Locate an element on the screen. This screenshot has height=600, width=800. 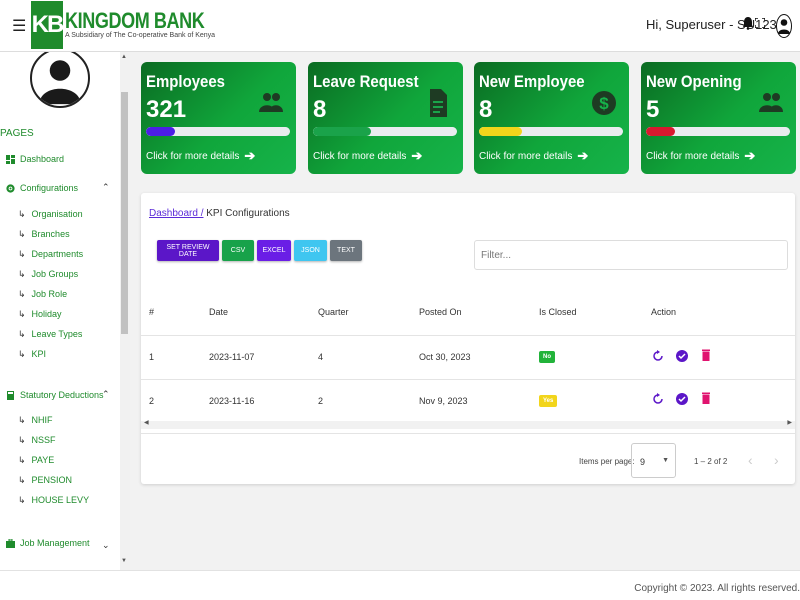
sidebar-item-dashboard: Dashboard is located at coordinates (35, 159).